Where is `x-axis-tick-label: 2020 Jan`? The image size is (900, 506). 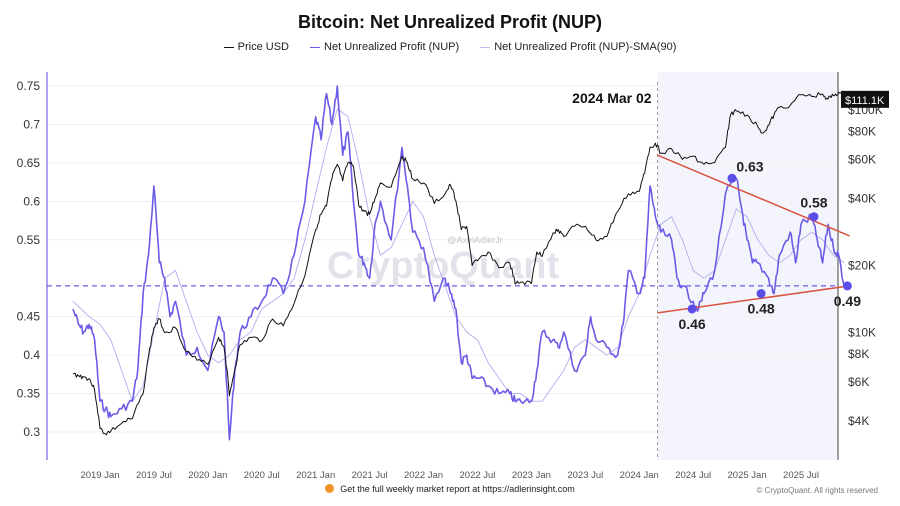 x-axis-tick-label: 2020 Jan is located at coordinates (207, 475).